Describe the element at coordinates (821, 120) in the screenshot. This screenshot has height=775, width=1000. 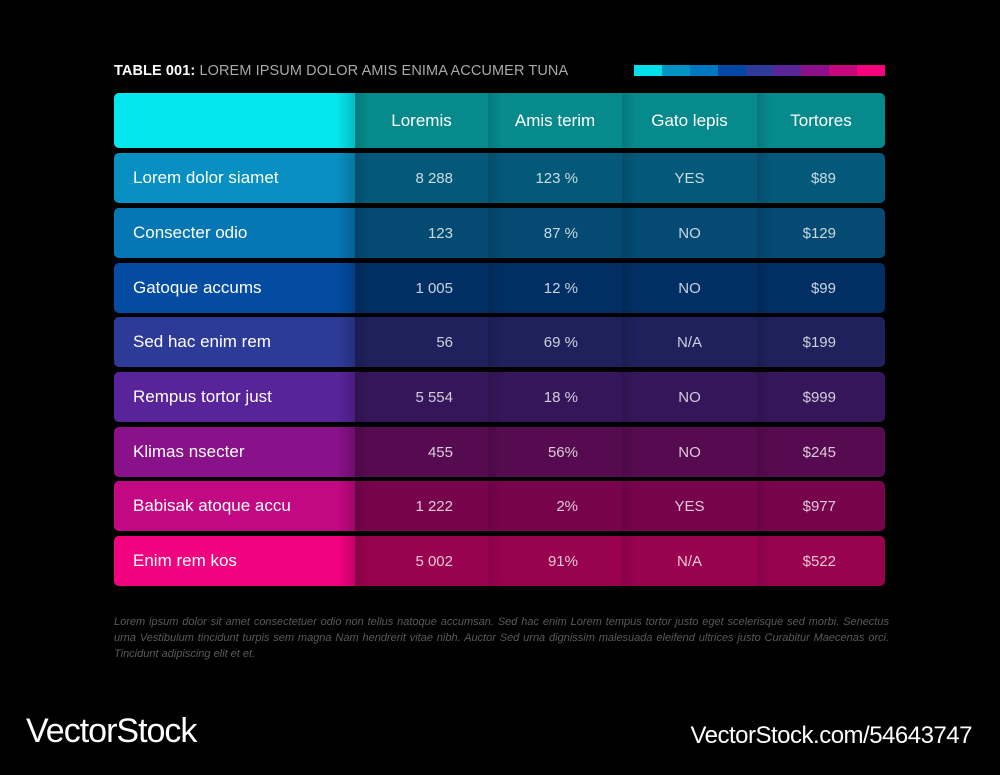
I see `column-header: Tortores` at that location.